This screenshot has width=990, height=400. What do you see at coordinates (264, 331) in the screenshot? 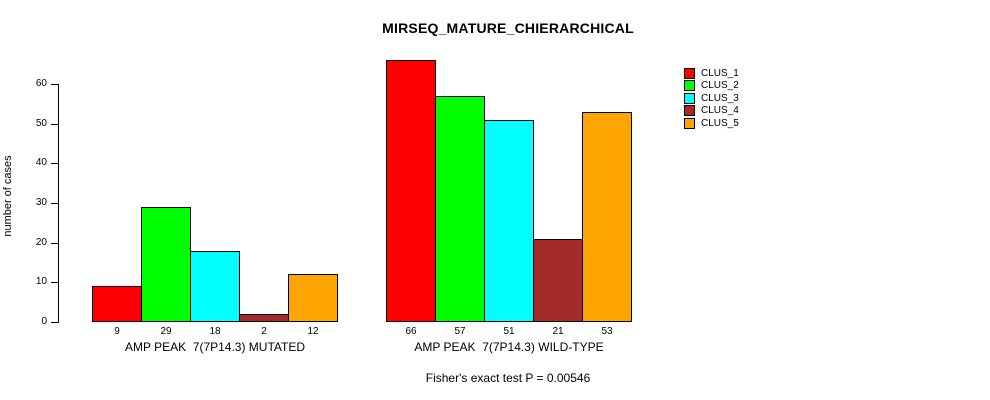
I see `bar-value-label: 2` at bounding box center [264, 331].